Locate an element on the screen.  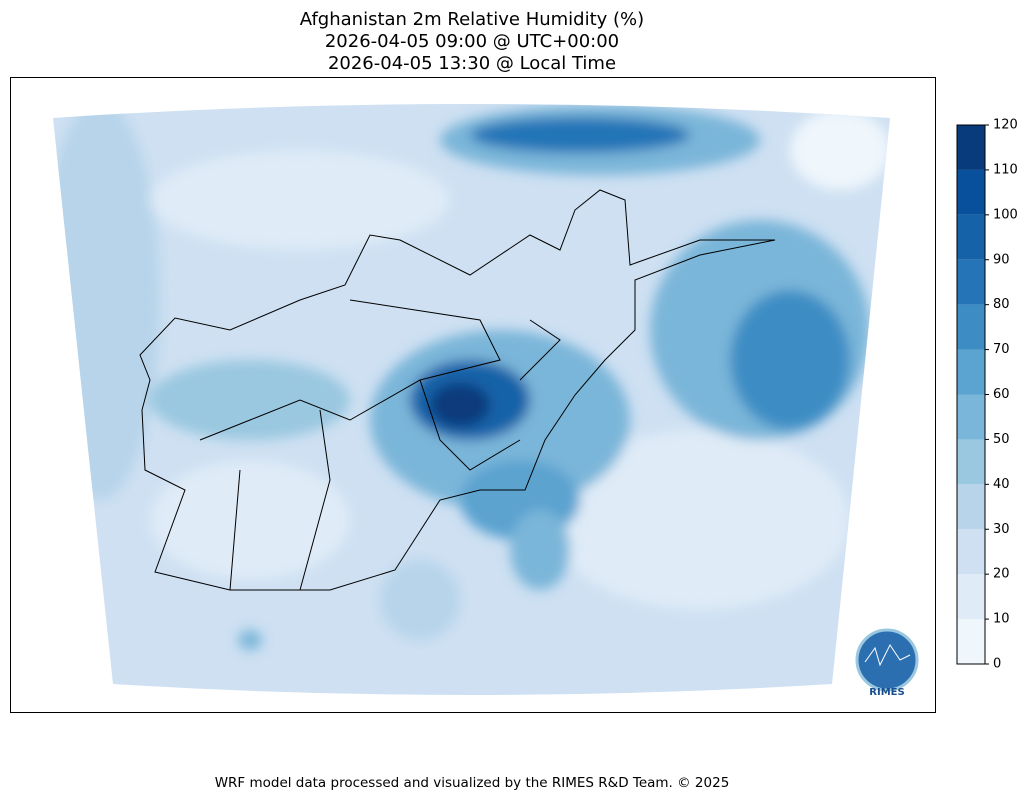
colorbar-tick-label: 100 is located at coordinates (1005, 214).